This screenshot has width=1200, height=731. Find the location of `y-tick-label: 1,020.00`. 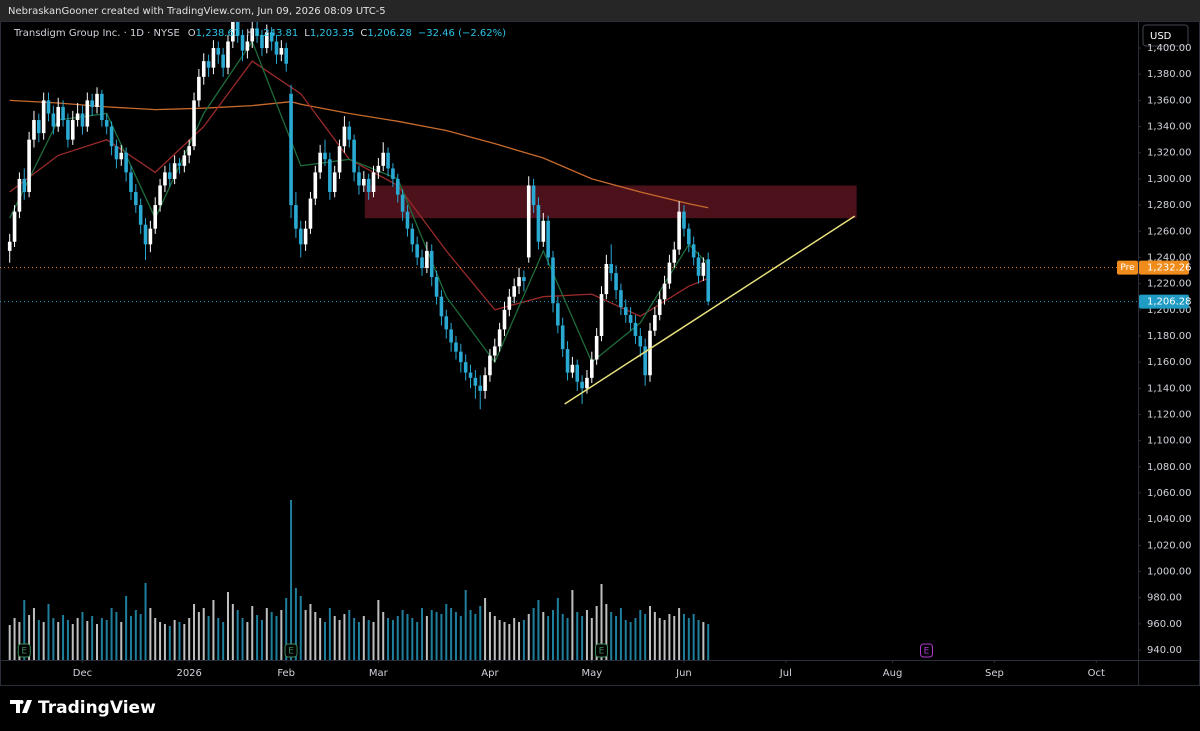

y-tick-label: 1,020.00 is located at coordinates (1169, 545).